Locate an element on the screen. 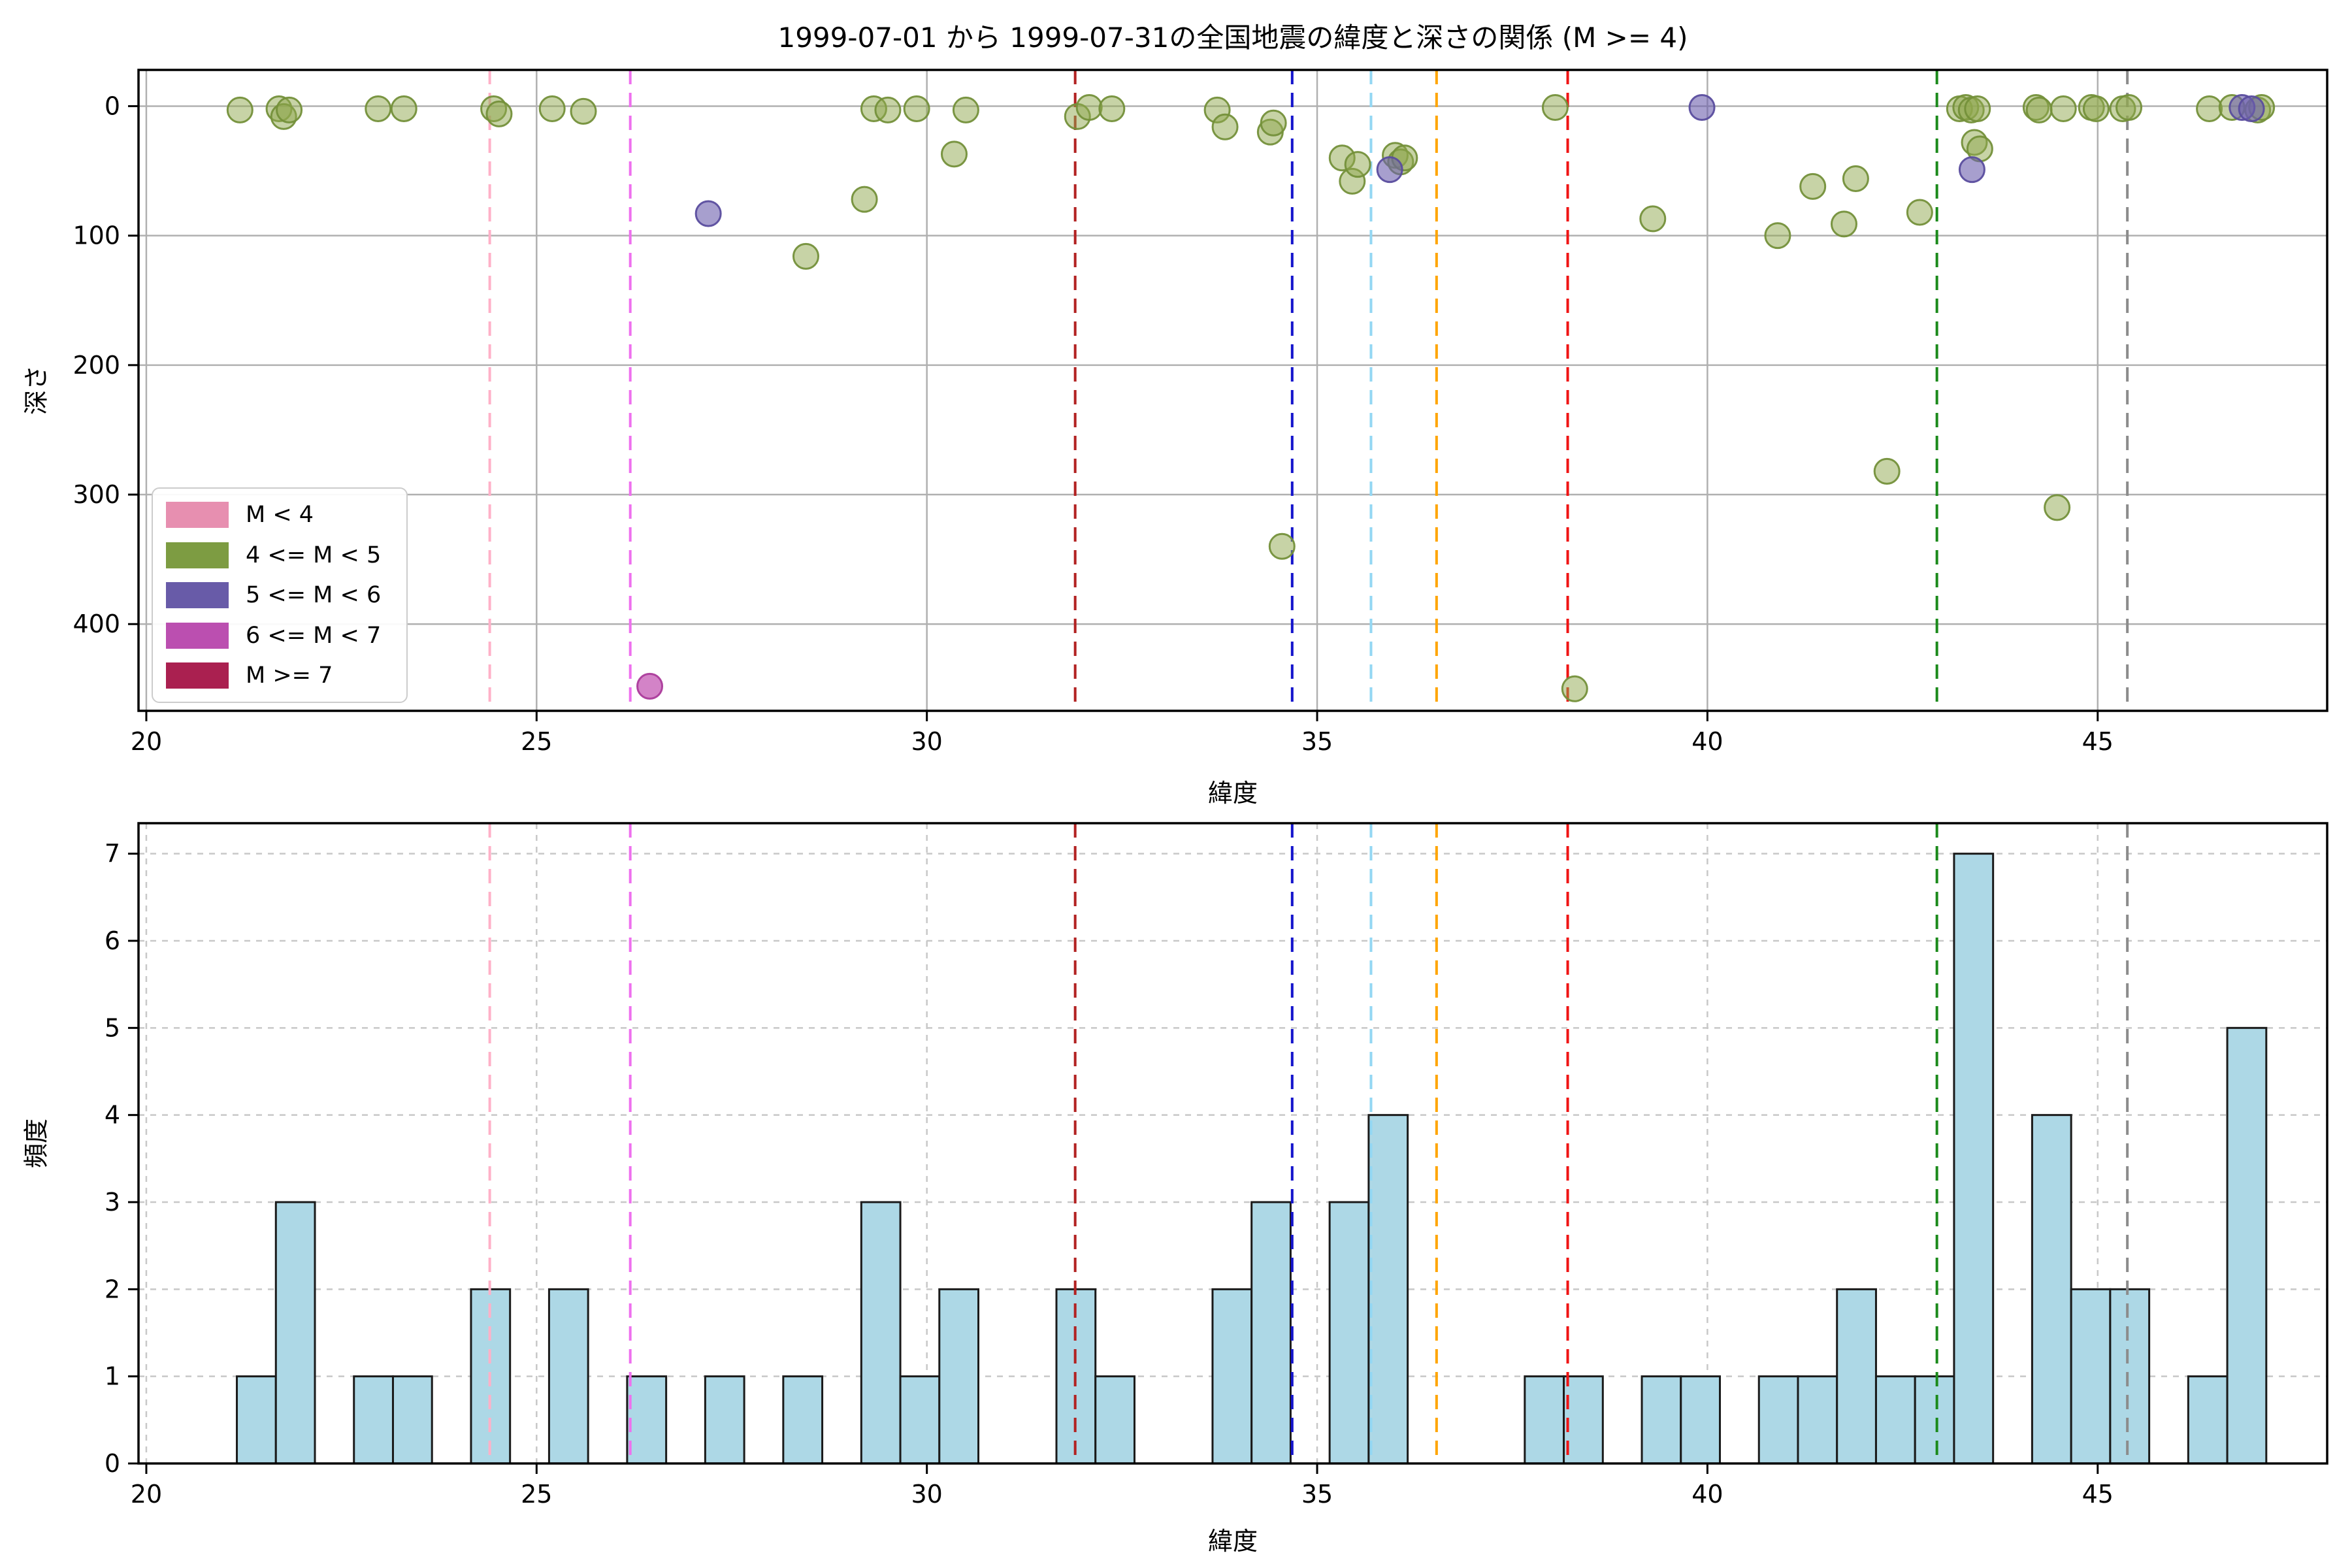 Image resolution: width=2352 pixels, height=1568 pixels. bottom-x-tick-label: 30 is located at coordinates (926, 1494).